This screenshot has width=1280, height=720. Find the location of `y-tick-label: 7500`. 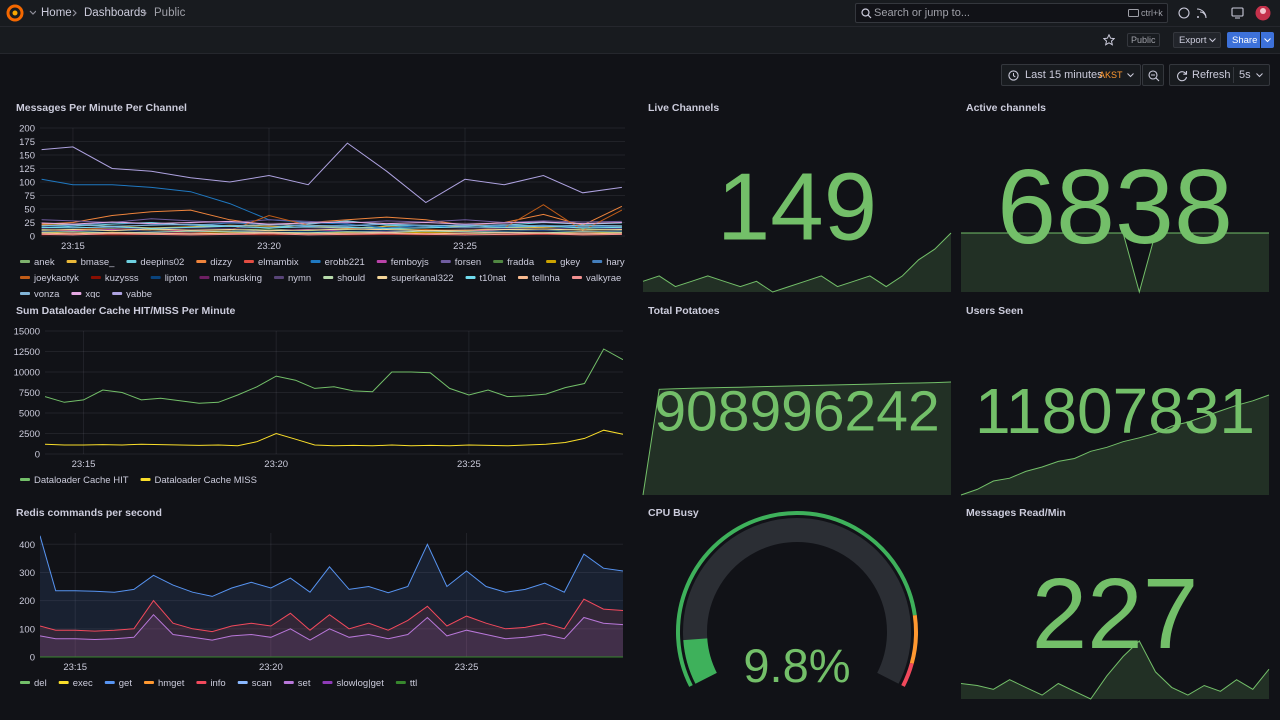

y-tick-label: 7500 is located at coordinates (29, 393).